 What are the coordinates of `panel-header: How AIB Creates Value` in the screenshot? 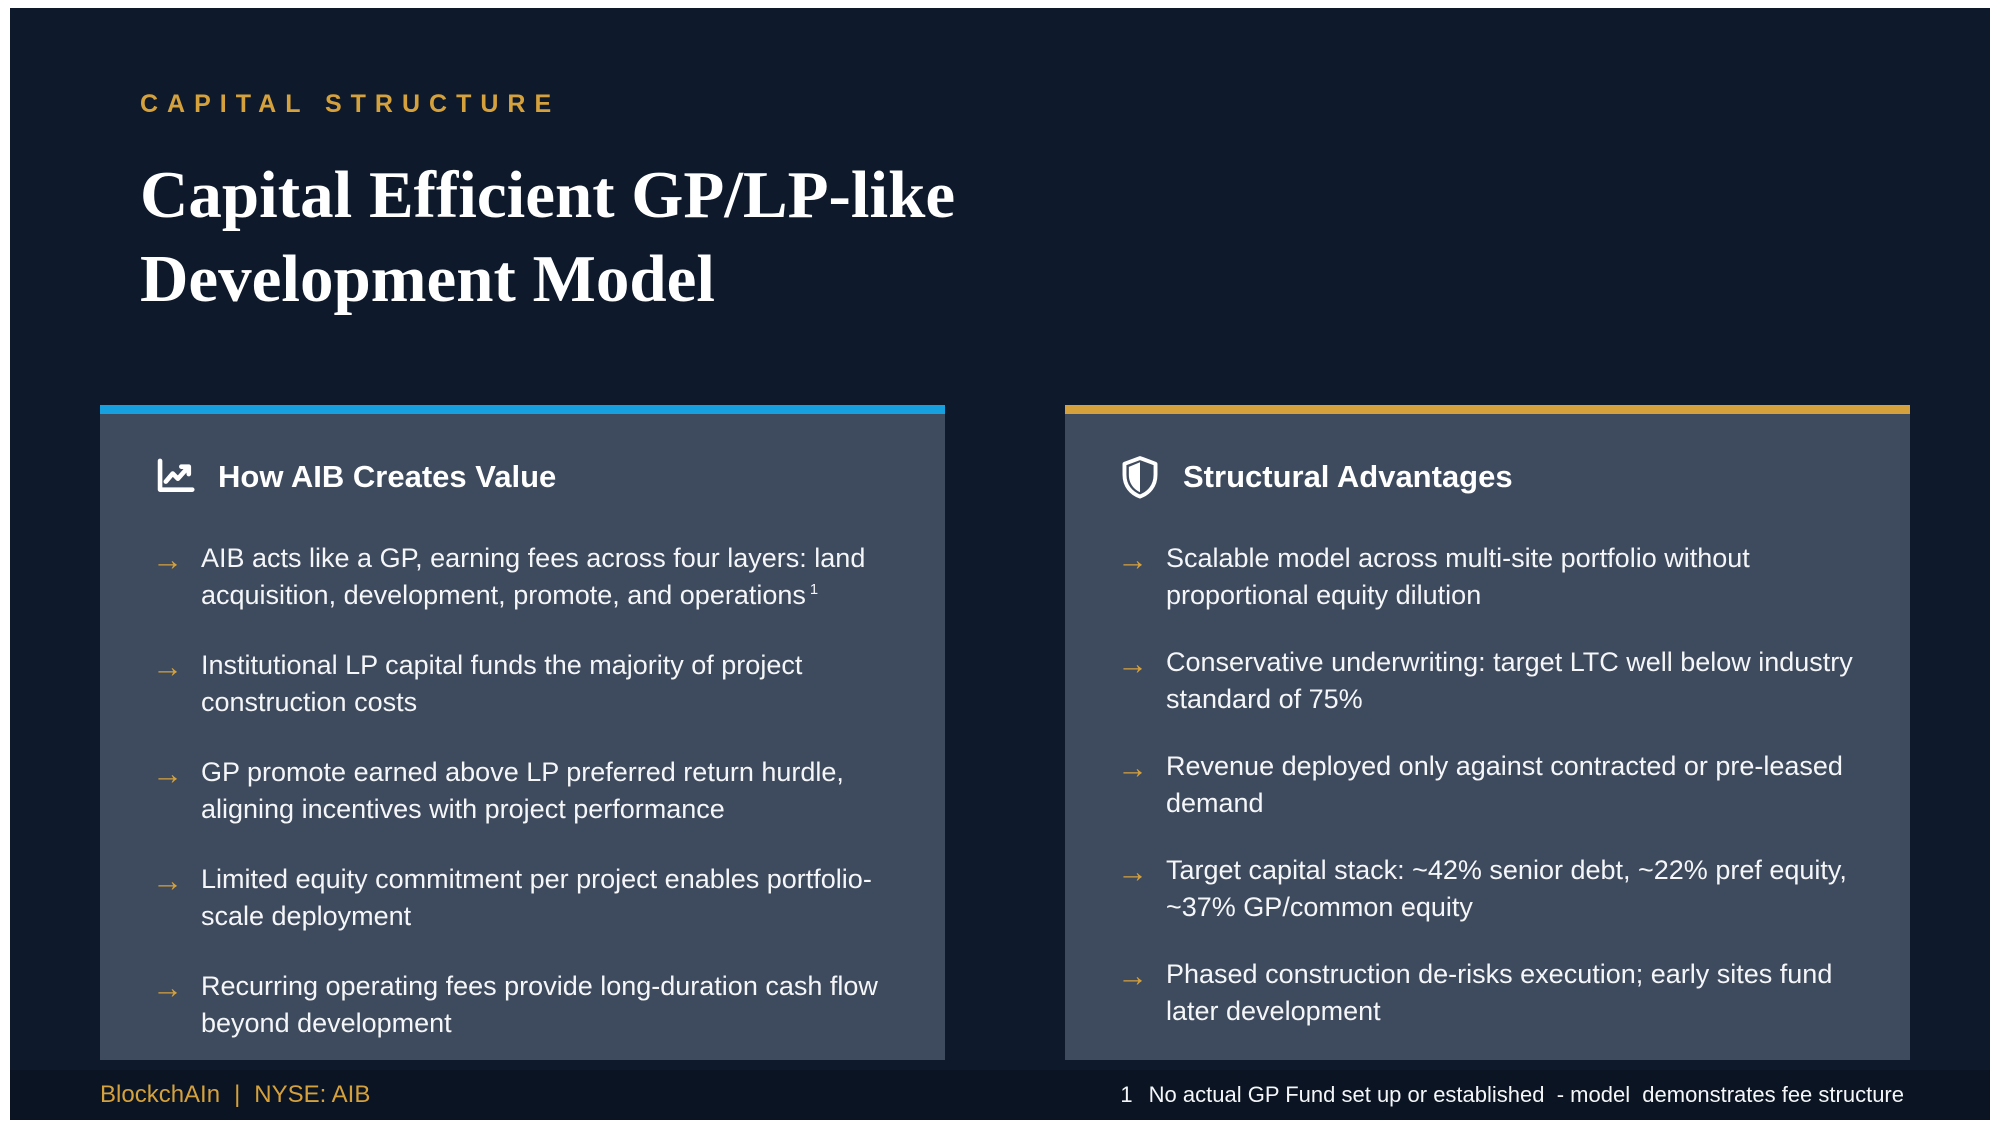 It's located at (521, 477).